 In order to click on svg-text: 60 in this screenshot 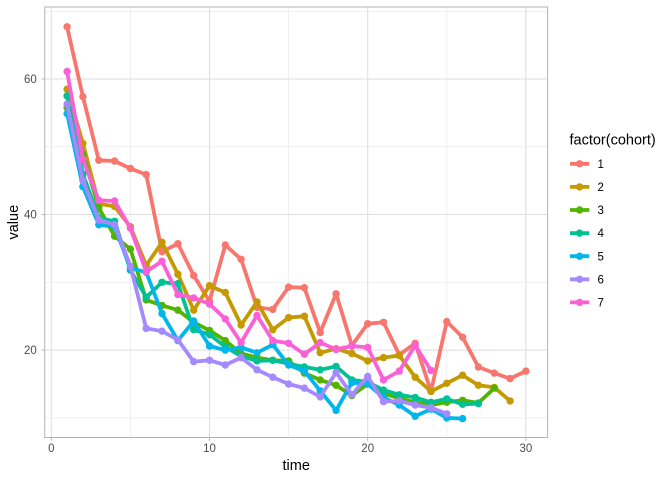, I will do `click(30, 80)`.